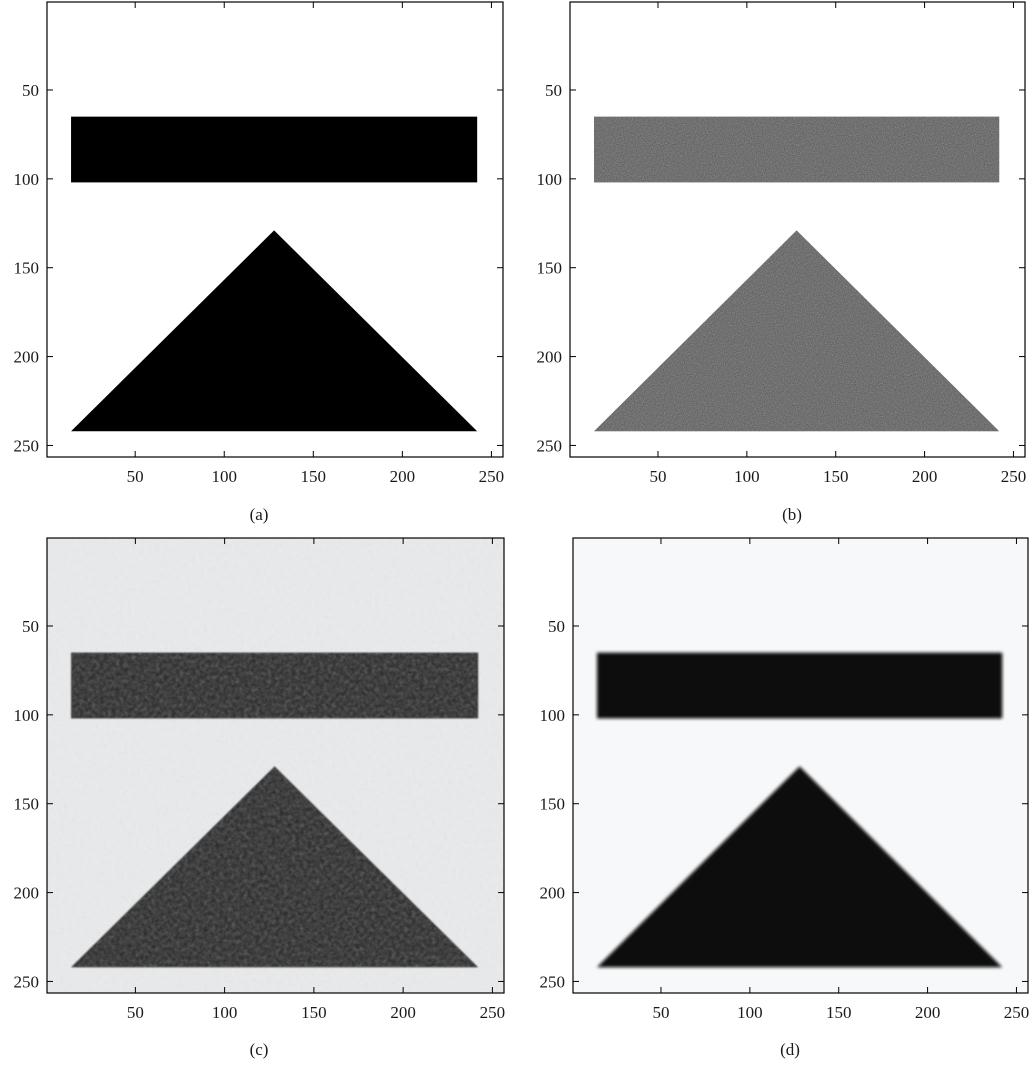 This screenshot has width=1033, height=1072. Describe the element at coordinates (314, 1012) in the screenshot. I see `x-tick-label-c-150: 150` at that location.